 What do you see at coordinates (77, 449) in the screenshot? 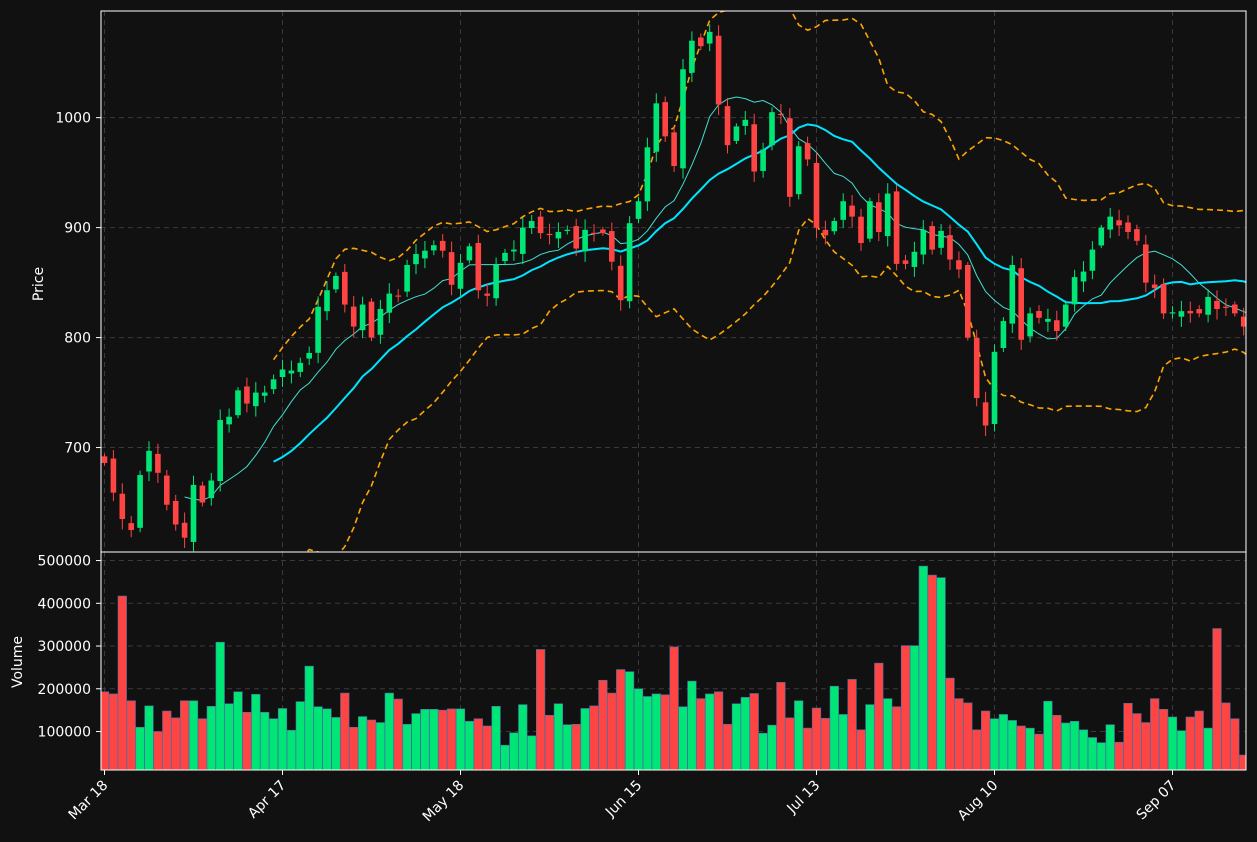
I see `price-y-tick-label: 700` at bounding box center [77, 449].